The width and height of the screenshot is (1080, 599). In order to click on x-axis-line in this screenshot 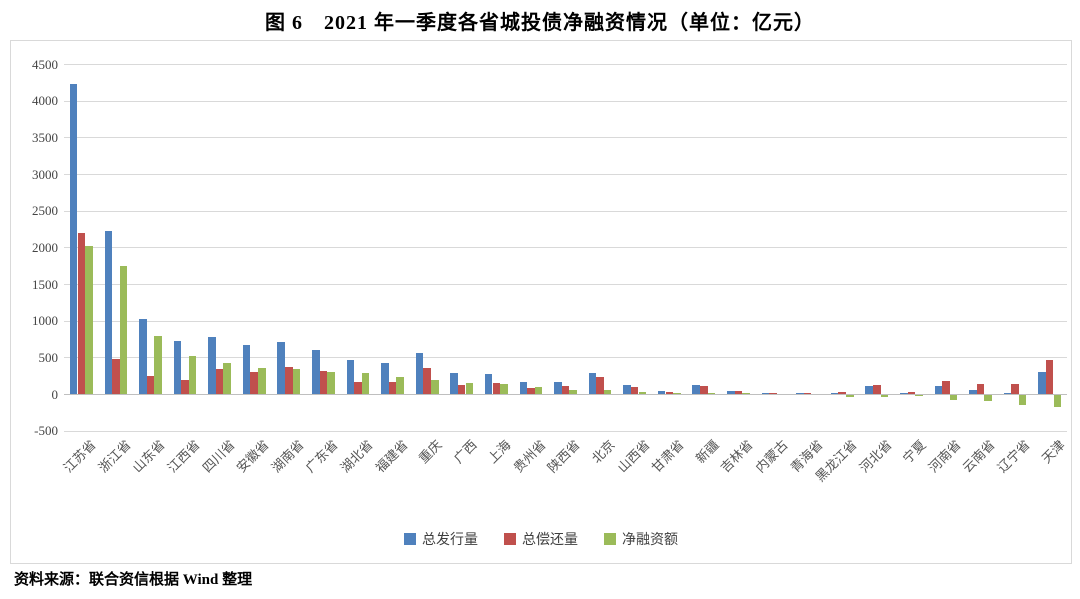, I will do `click(565, 394)`.